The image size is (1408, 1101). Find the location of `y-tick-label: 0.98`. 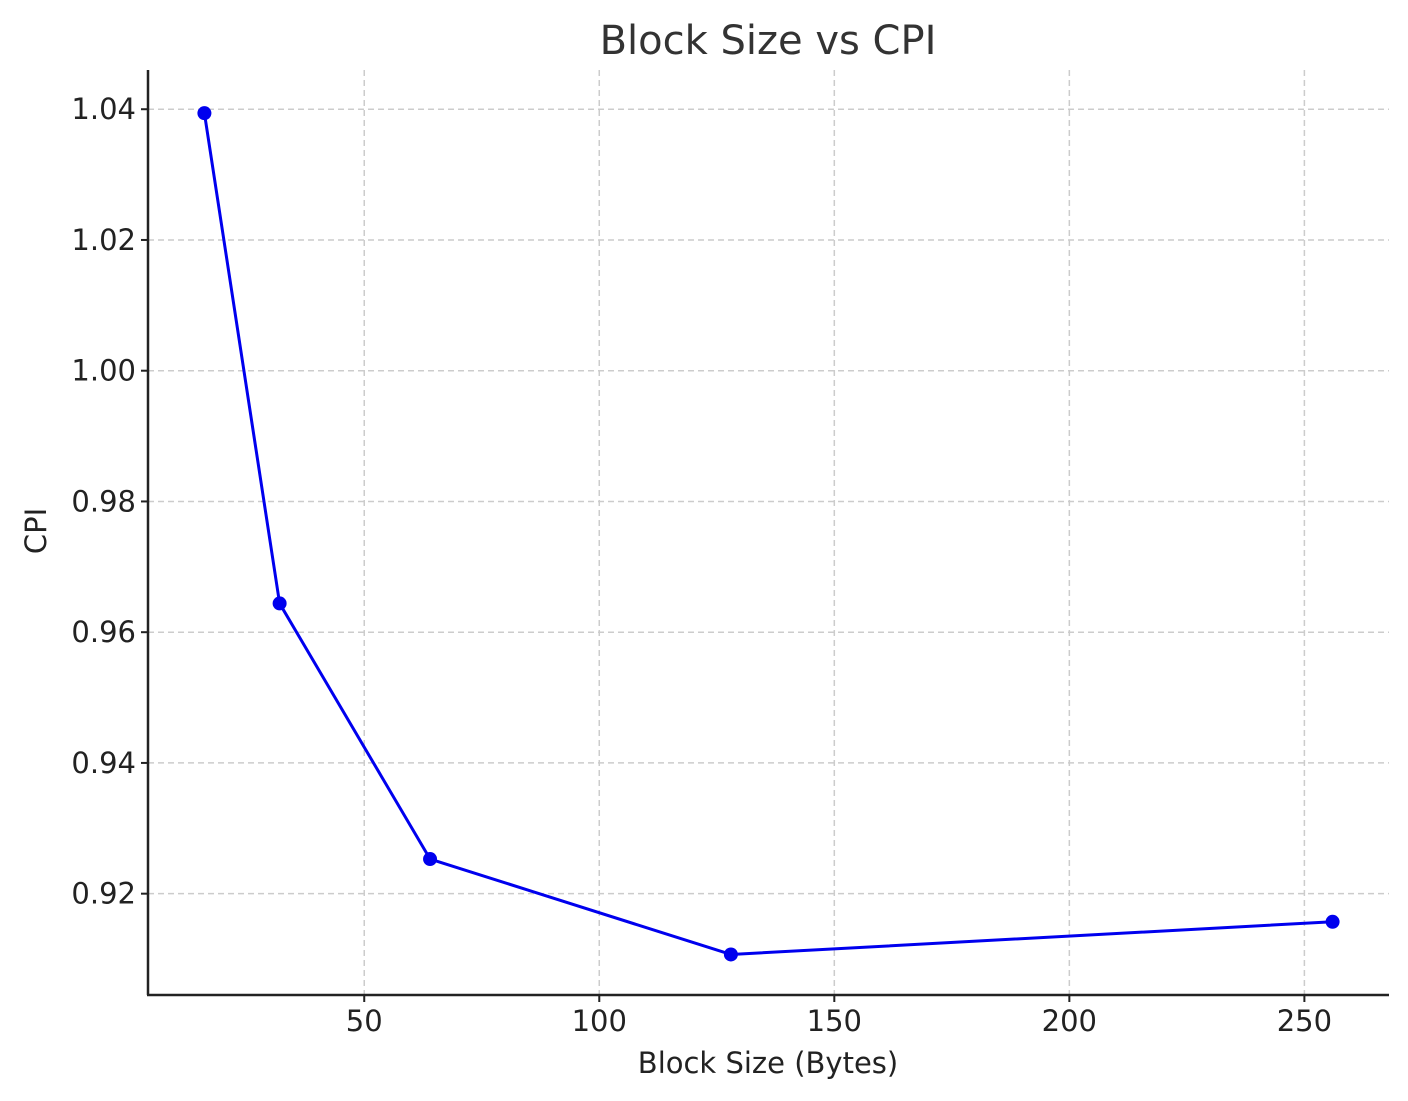

y-tick-label: 0.98 is located at coordinates (103, 501).